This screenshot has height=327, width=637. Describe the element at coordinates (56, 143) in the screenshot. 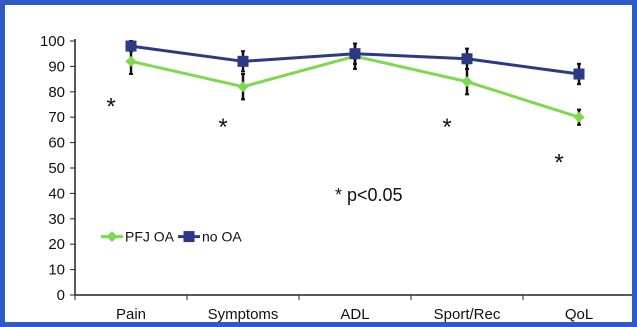

I see `y-tick-label: 60` at that location.